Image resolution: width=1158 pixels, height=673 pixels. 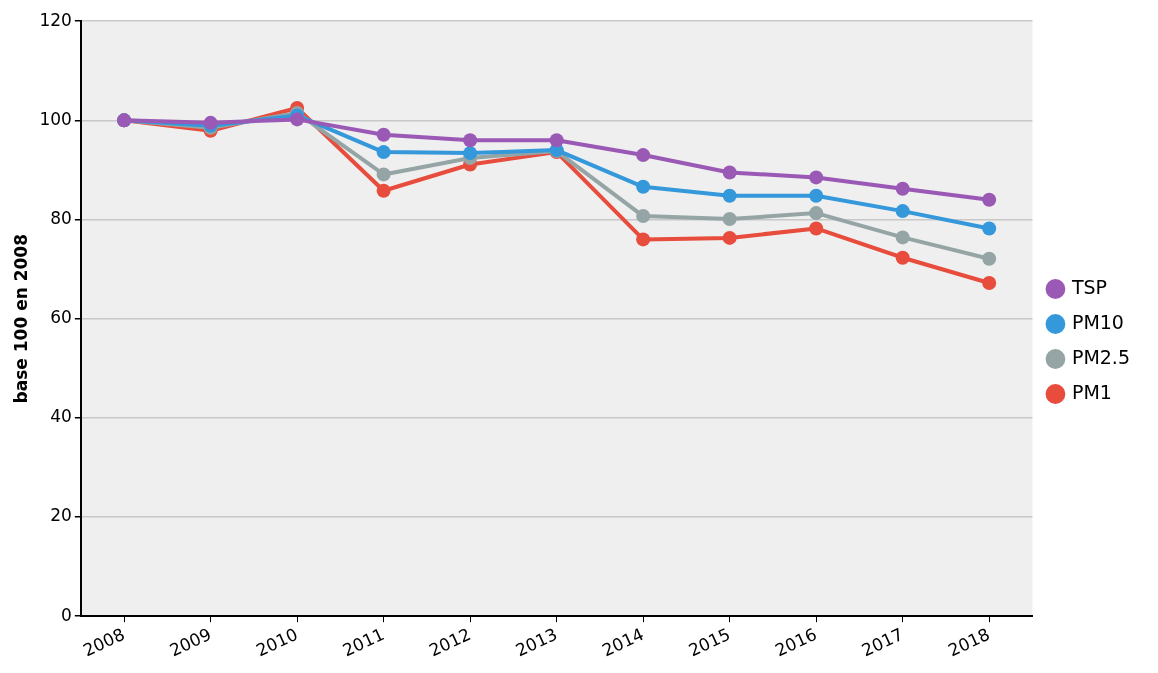 What do you see at coordinates (969, 642) in the screenshot?
I see `x-tick-label: 2018` at bounding box center [969, 642].